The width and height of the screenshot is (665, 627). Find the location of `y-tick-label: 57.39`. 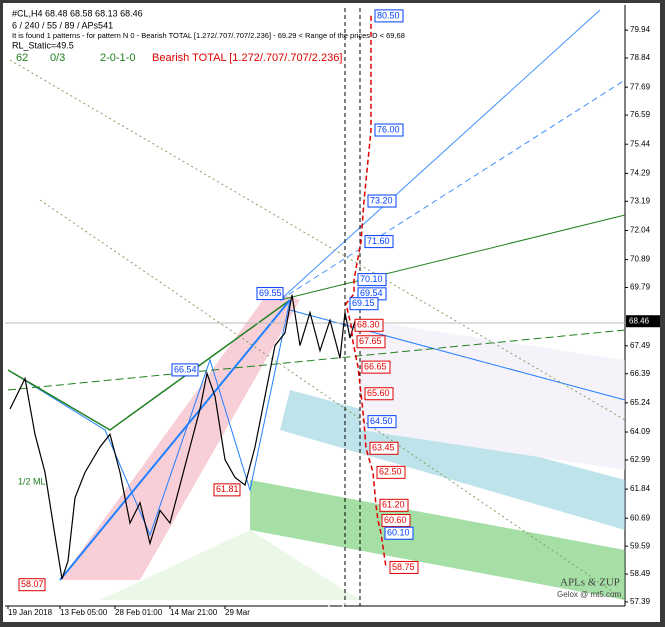

y-tick-label: 57.39 is located at coordinates (640, 601).